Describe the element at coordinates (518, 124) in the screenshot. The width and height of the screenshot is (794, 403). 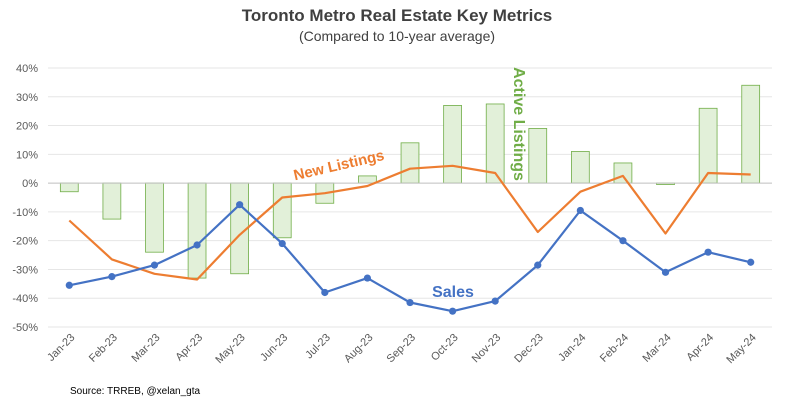
I see `active-listings-annotation: Active Listings` at that location.